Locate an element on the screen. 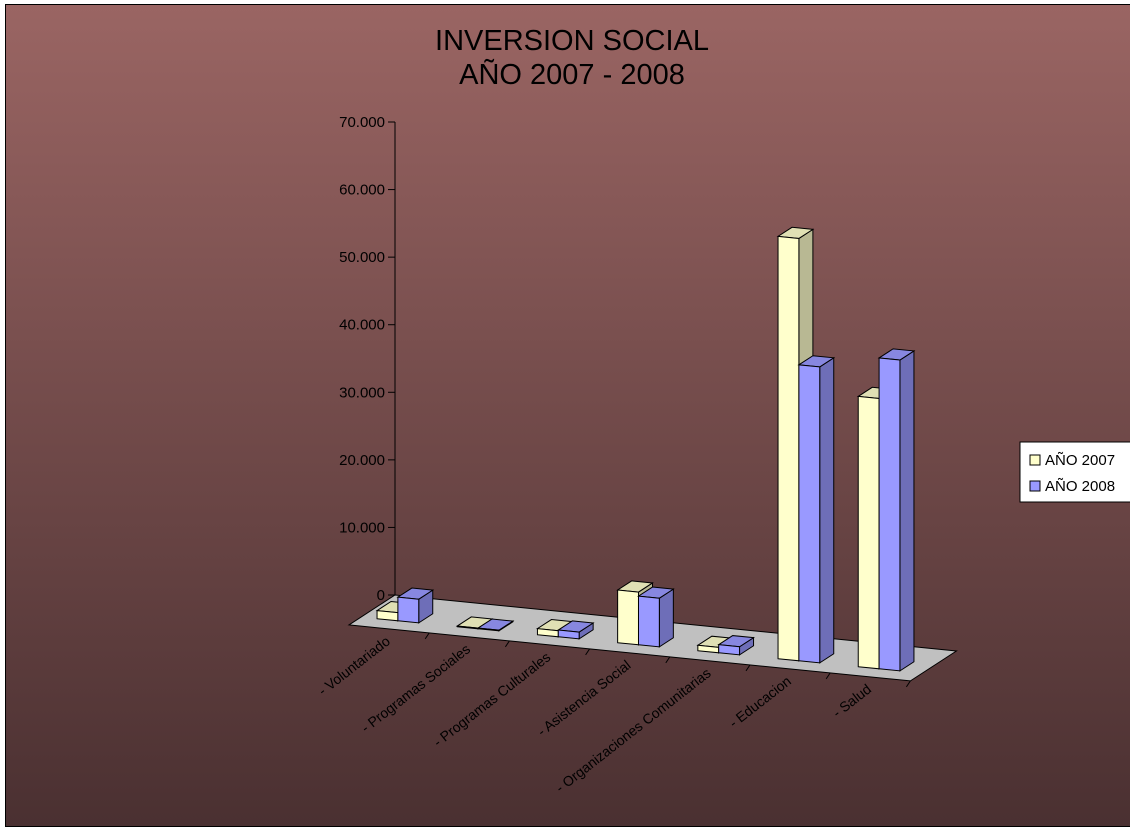 This screenshot has height=827, width=1130. legend-label-ano-2007: AÑO 2007 is located at coordinates (1080, 460).